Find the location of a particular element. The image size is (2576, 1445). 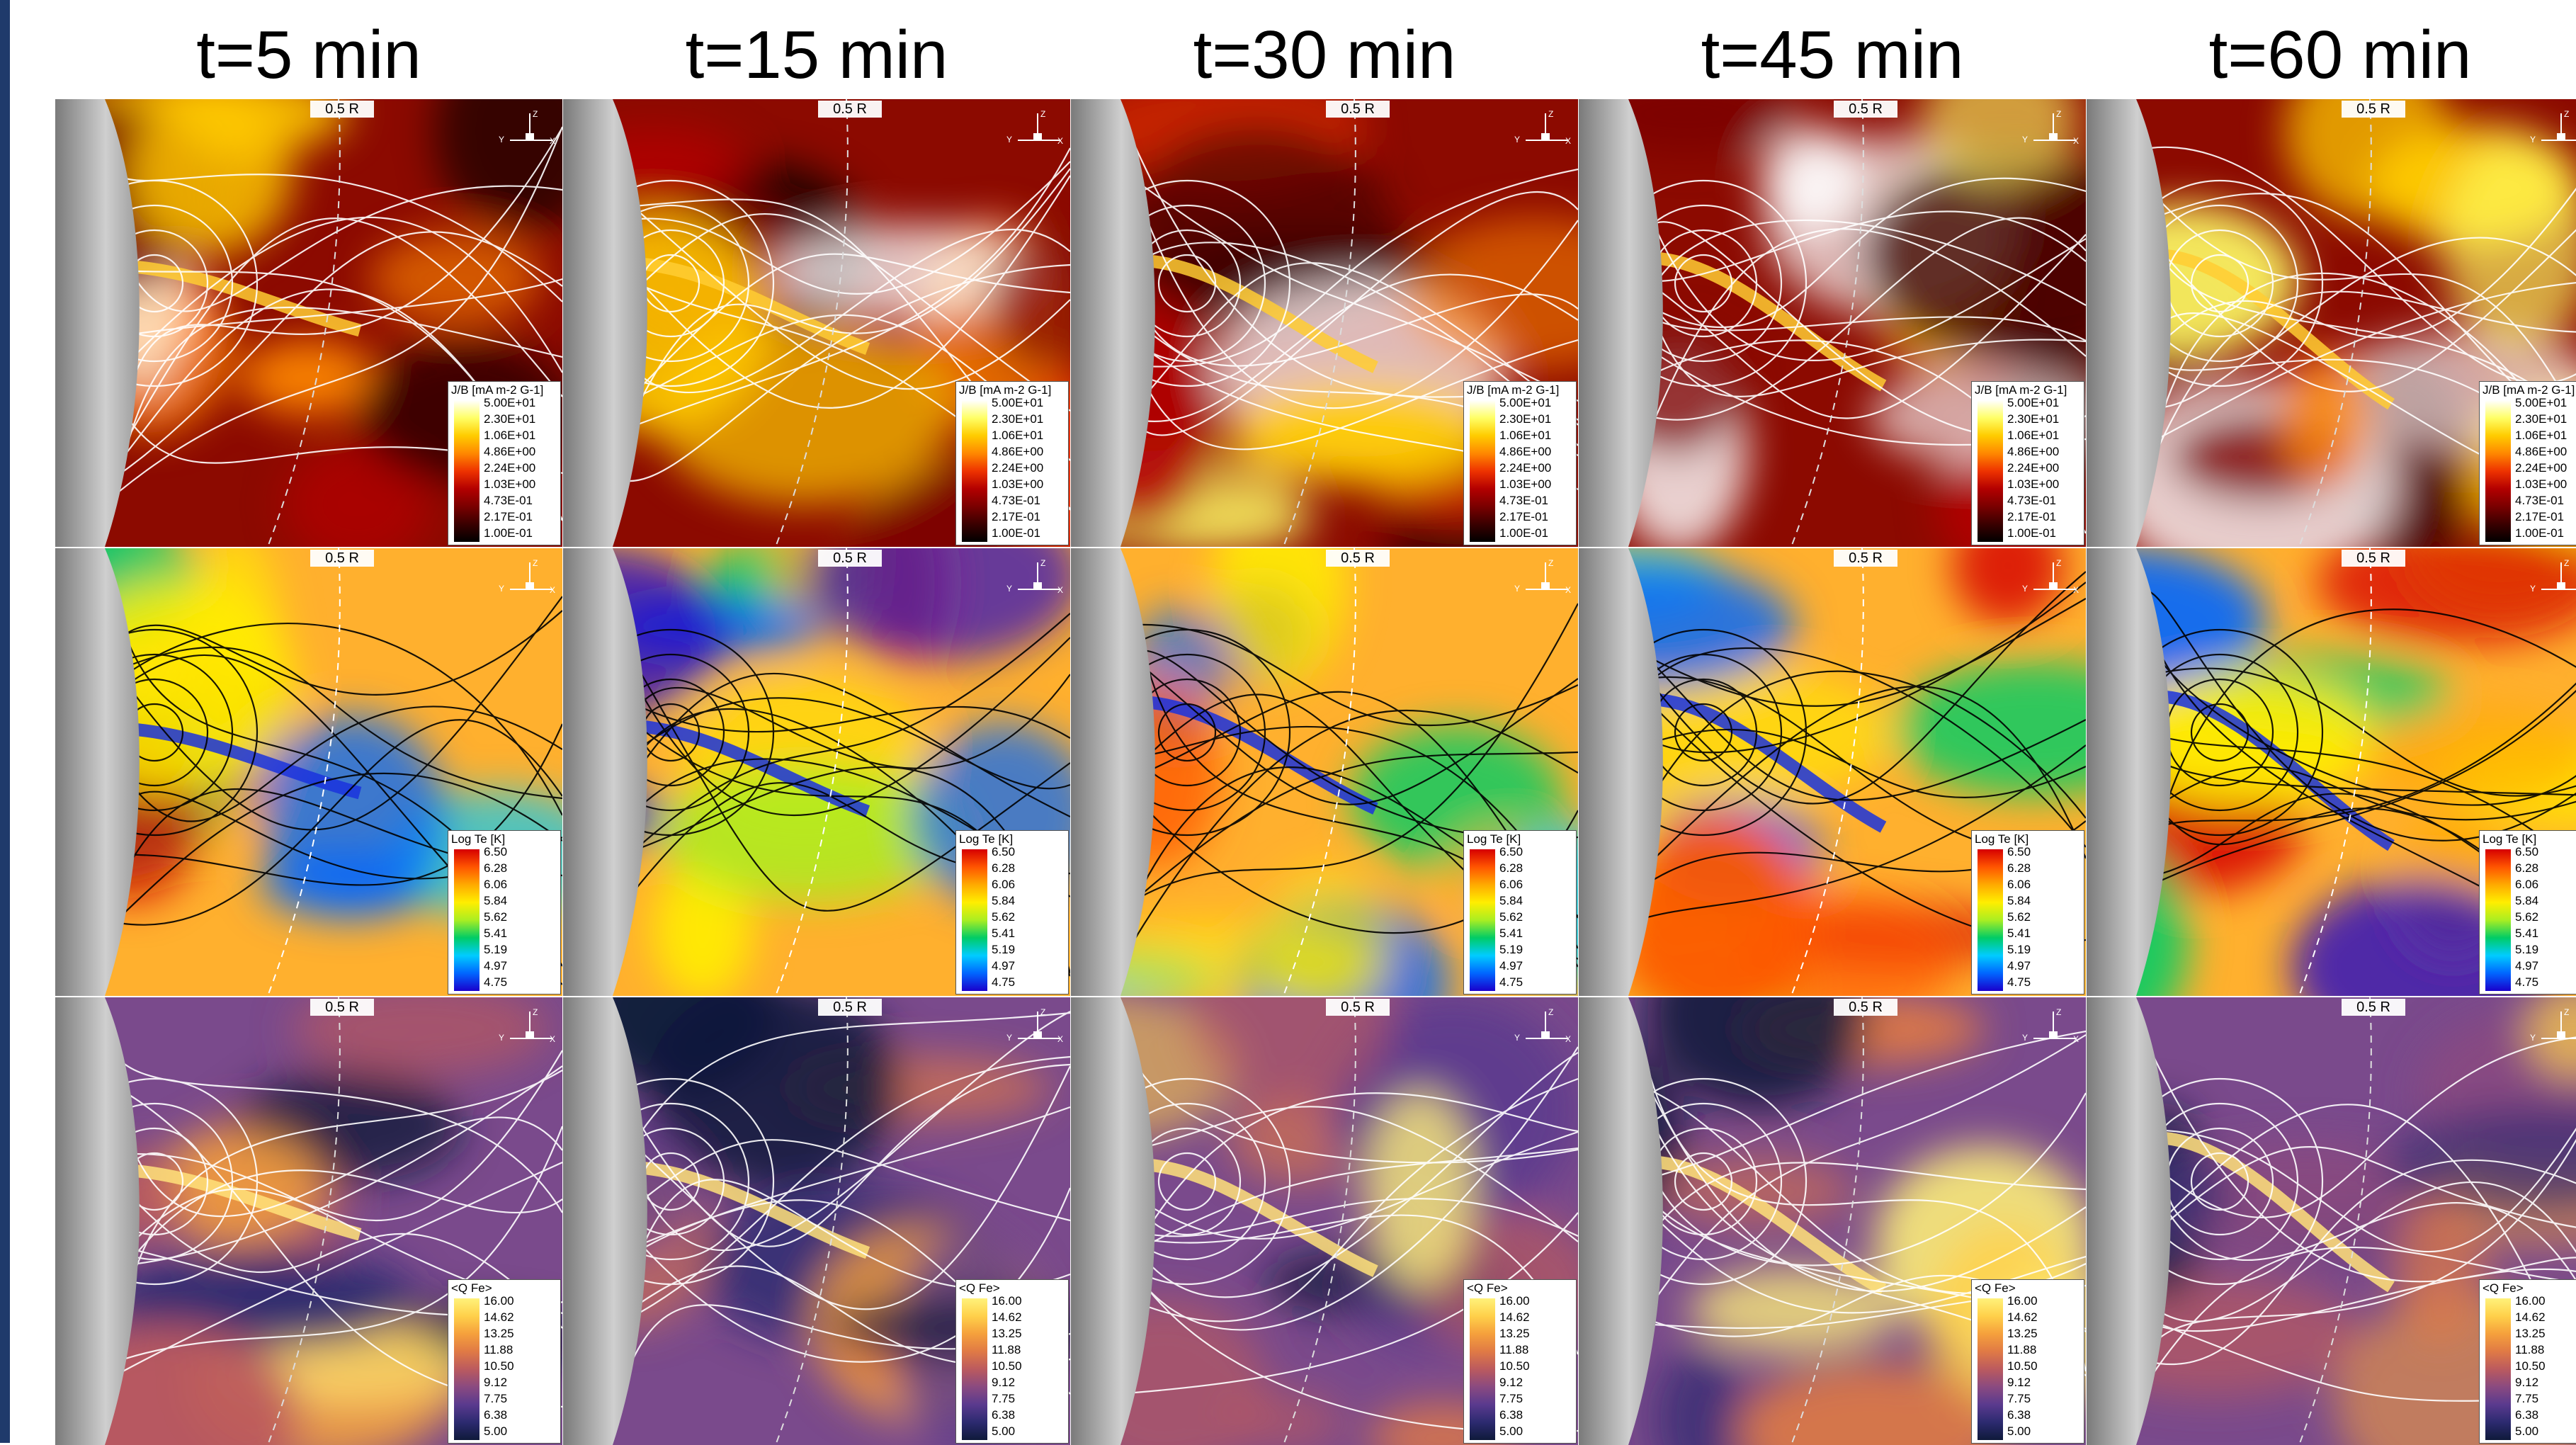

legend-tick-label: 6.50 is located at coordinates (1004, 852).